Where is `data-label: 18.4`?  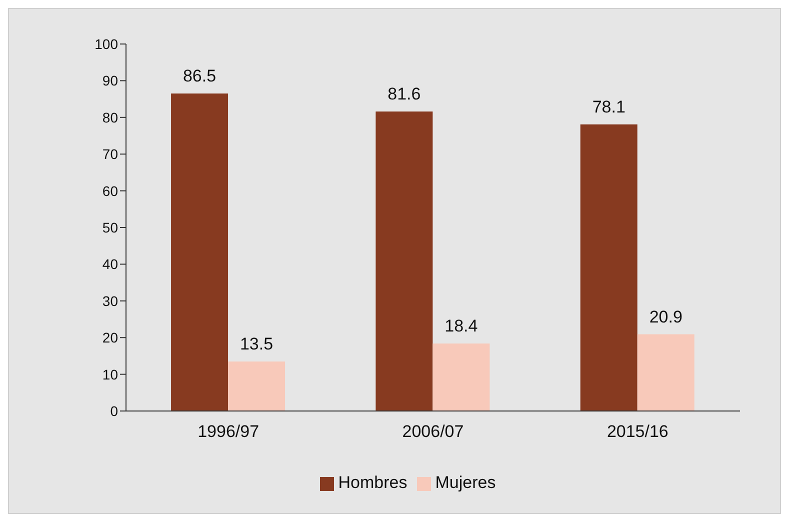 data-label: 18.4 is located at coordinates (461, 326).